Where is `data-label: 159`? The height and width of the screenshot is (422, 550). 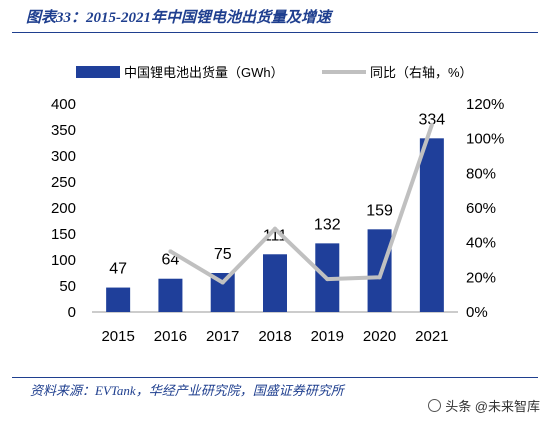
data-label: 159 is located at coordinates (379, 210).